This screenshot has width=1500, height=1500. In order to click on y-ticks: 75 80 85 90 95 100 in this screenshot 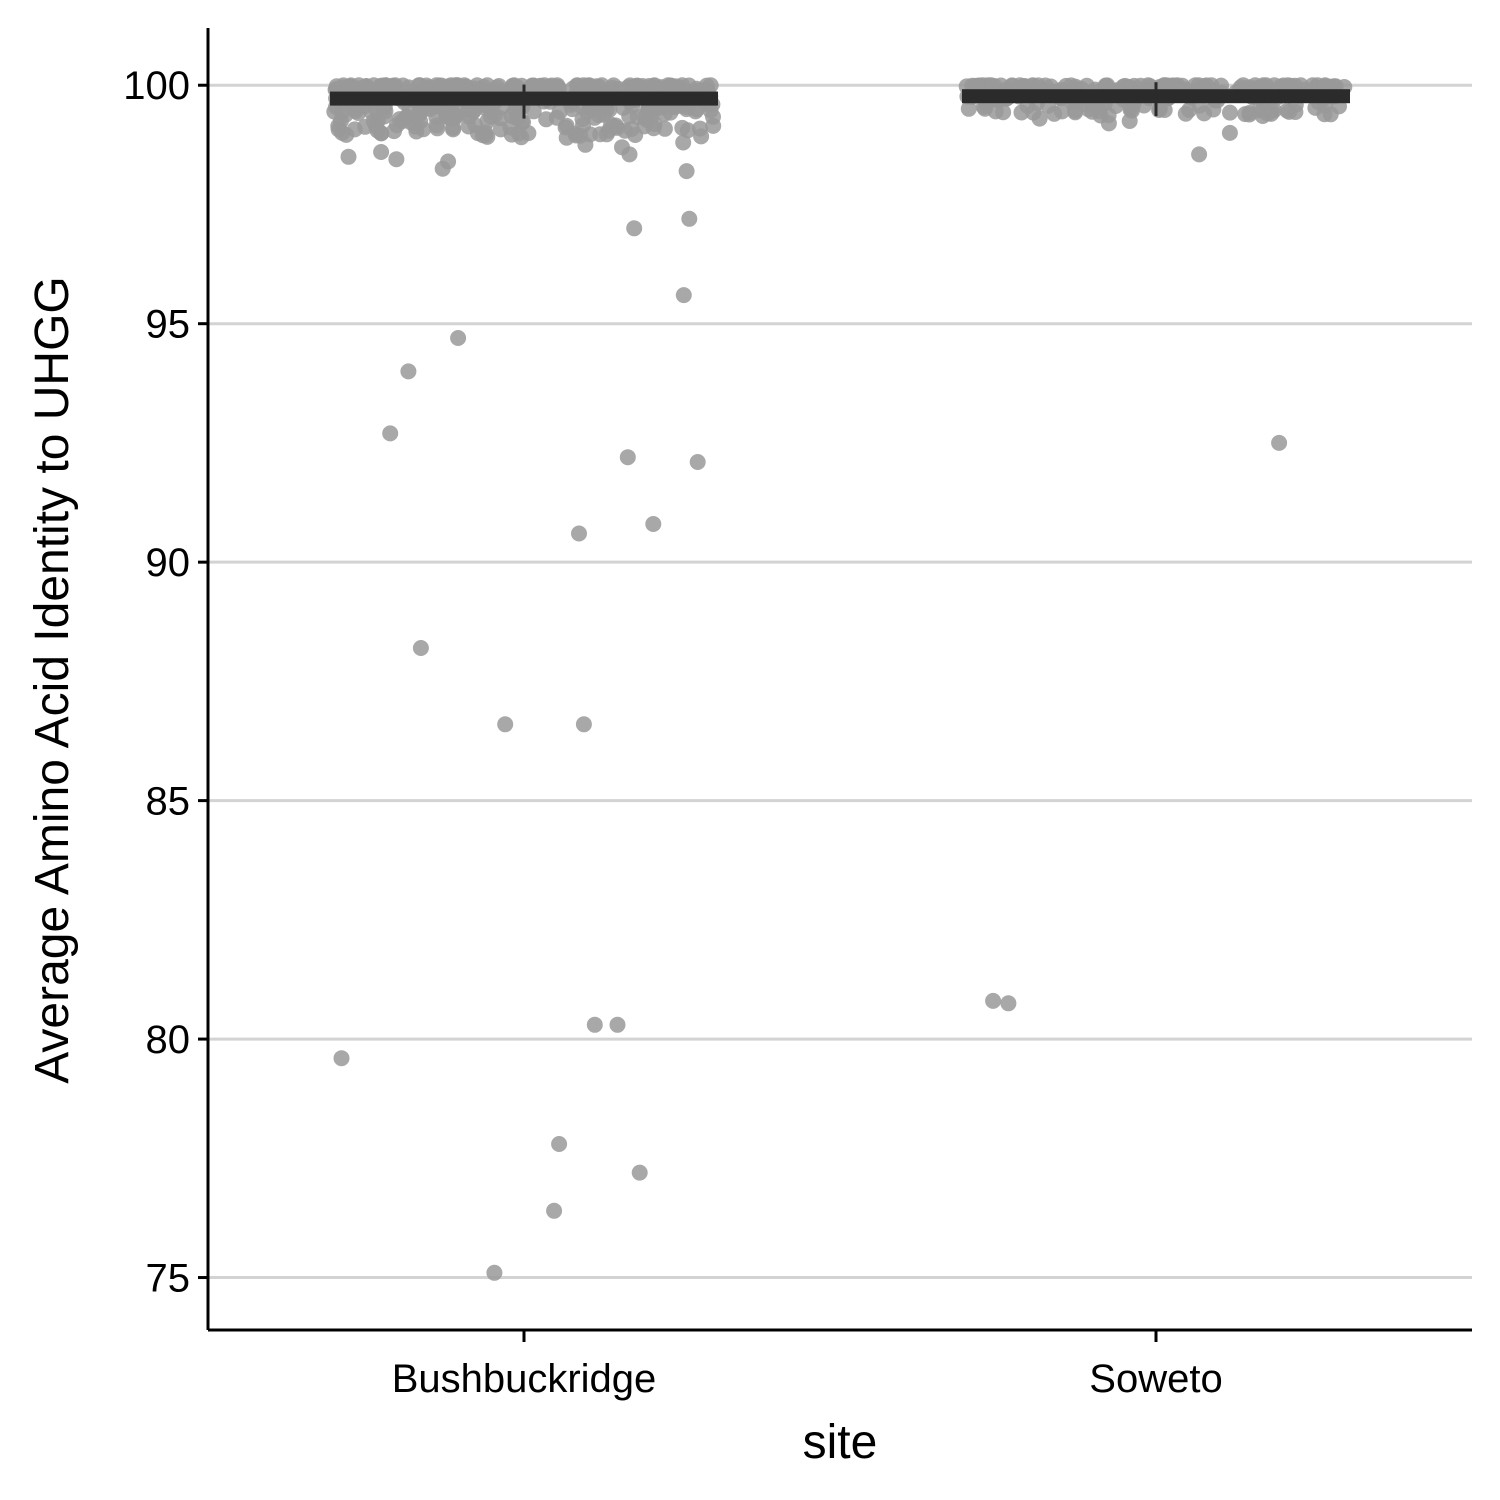, I will do `click(165, 682)`.